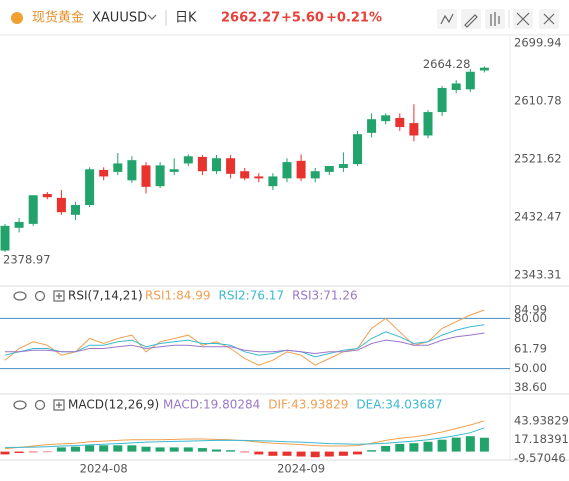  Describe the element at coordinates (325, 296) in the screenshot. I see `legend-entry: RSI3:71.26` at that location.